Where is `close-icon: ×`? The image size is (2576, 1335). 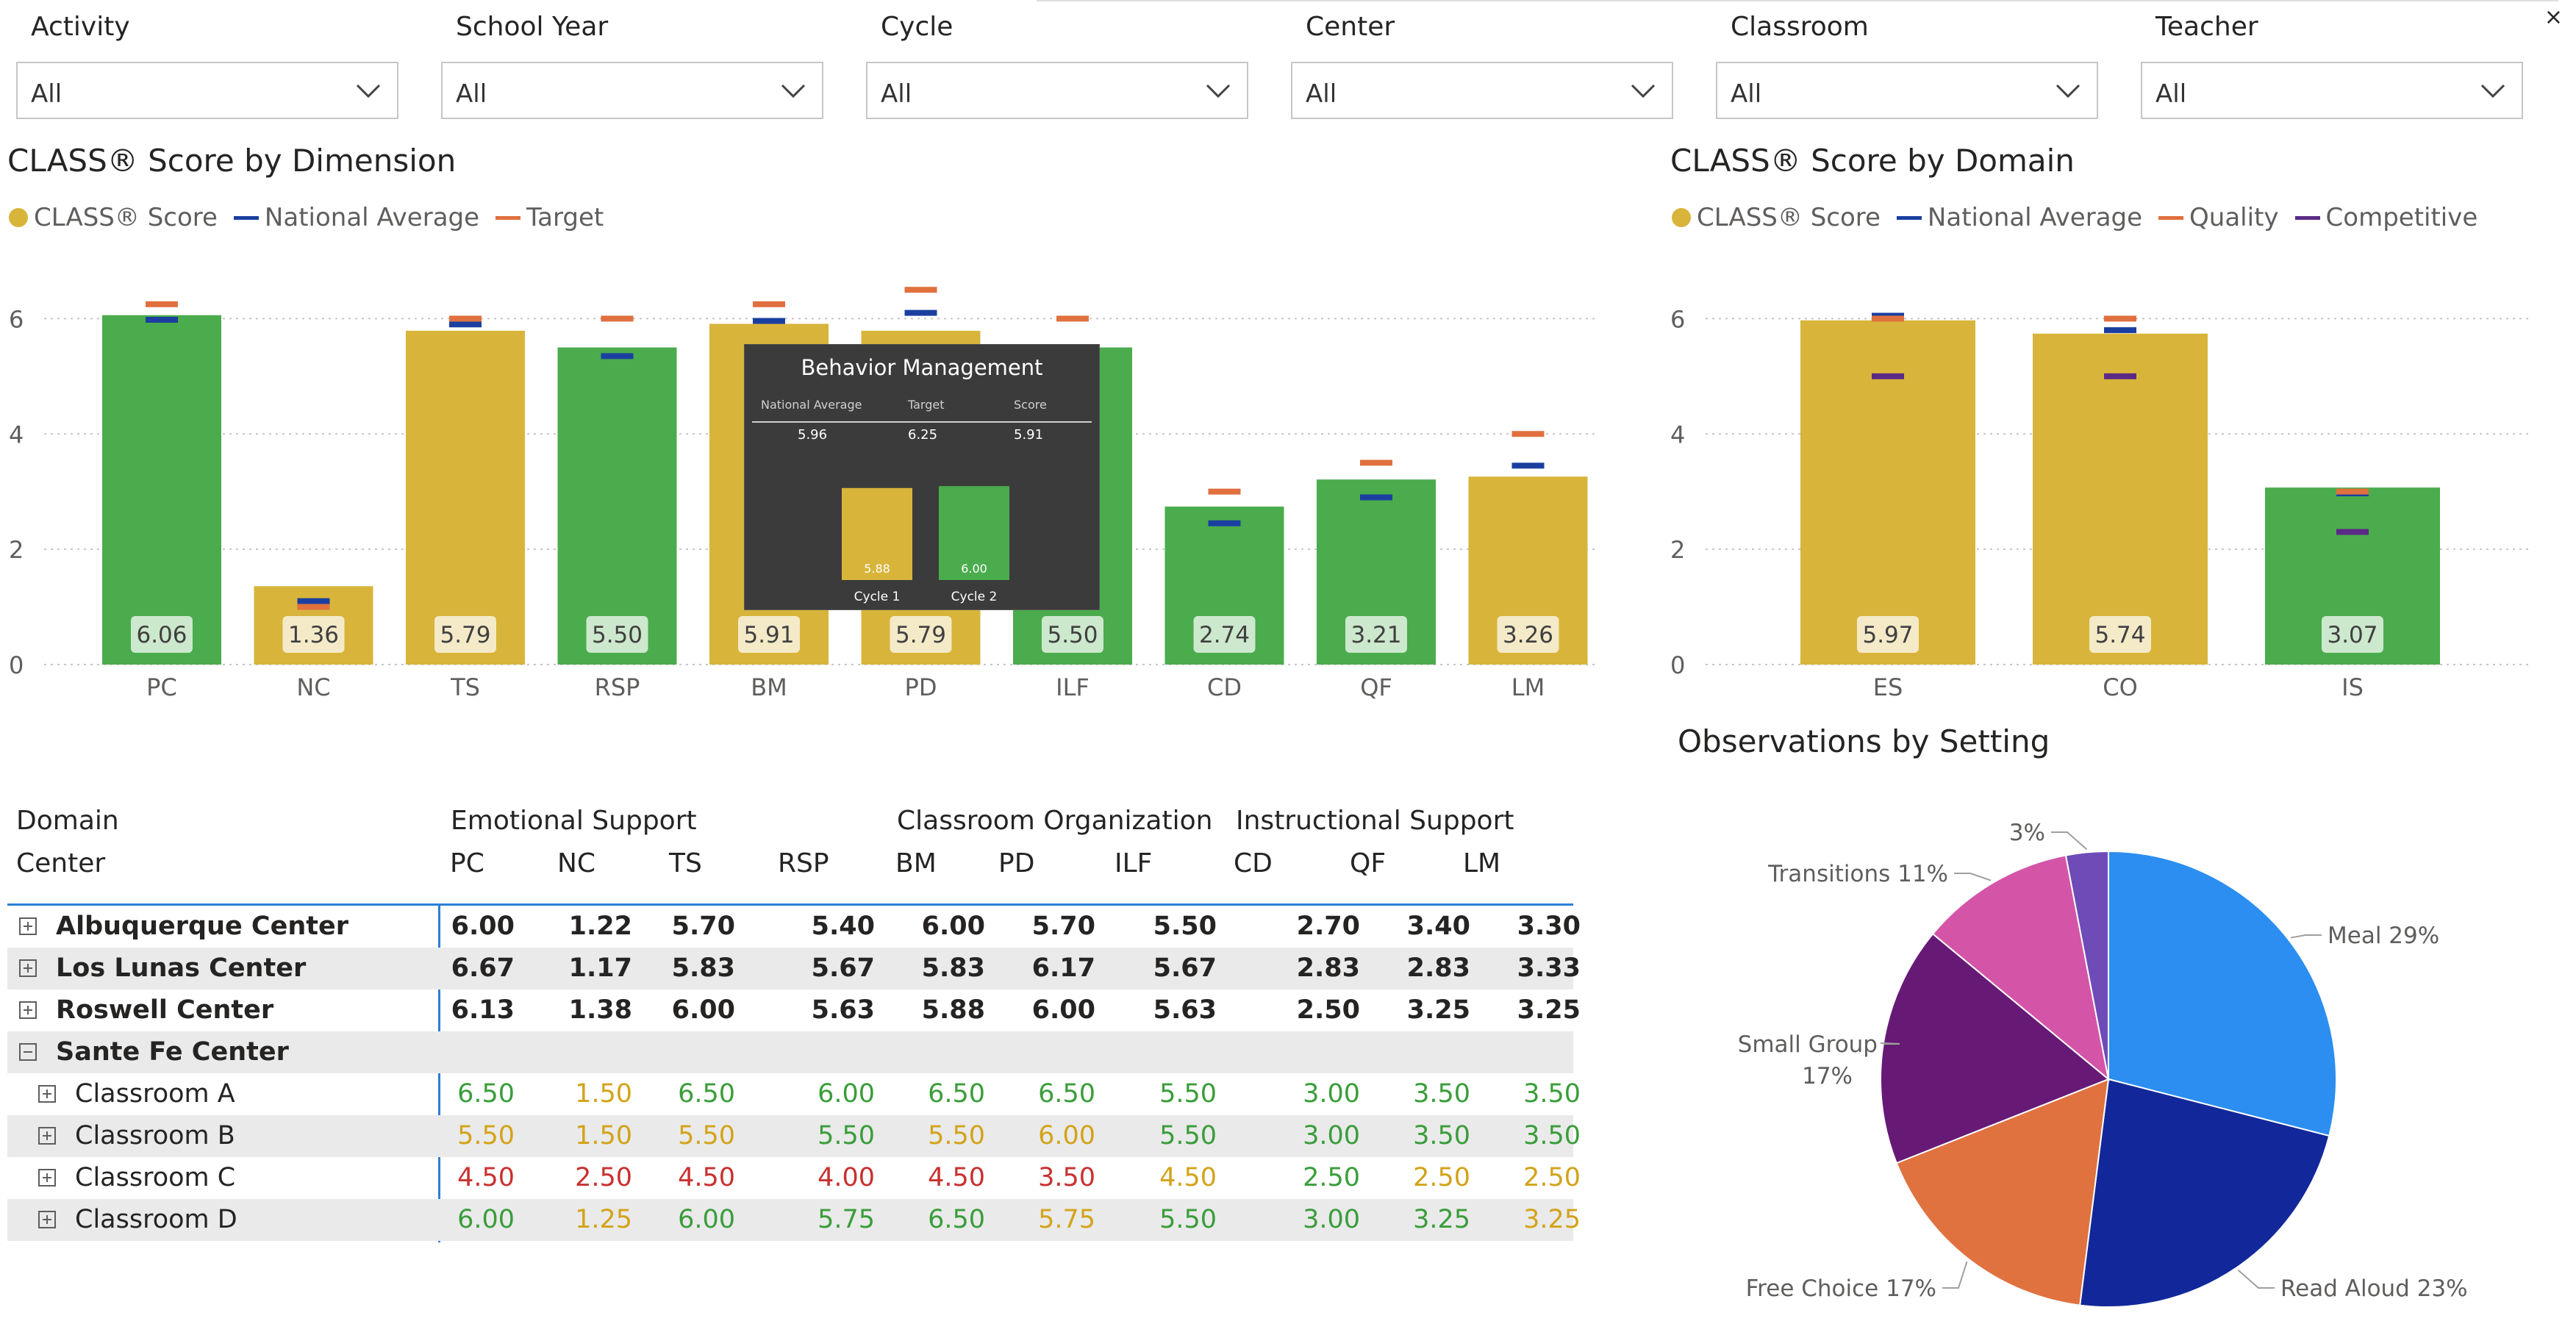
close-icon: × is located at coordinates (2553, 17).